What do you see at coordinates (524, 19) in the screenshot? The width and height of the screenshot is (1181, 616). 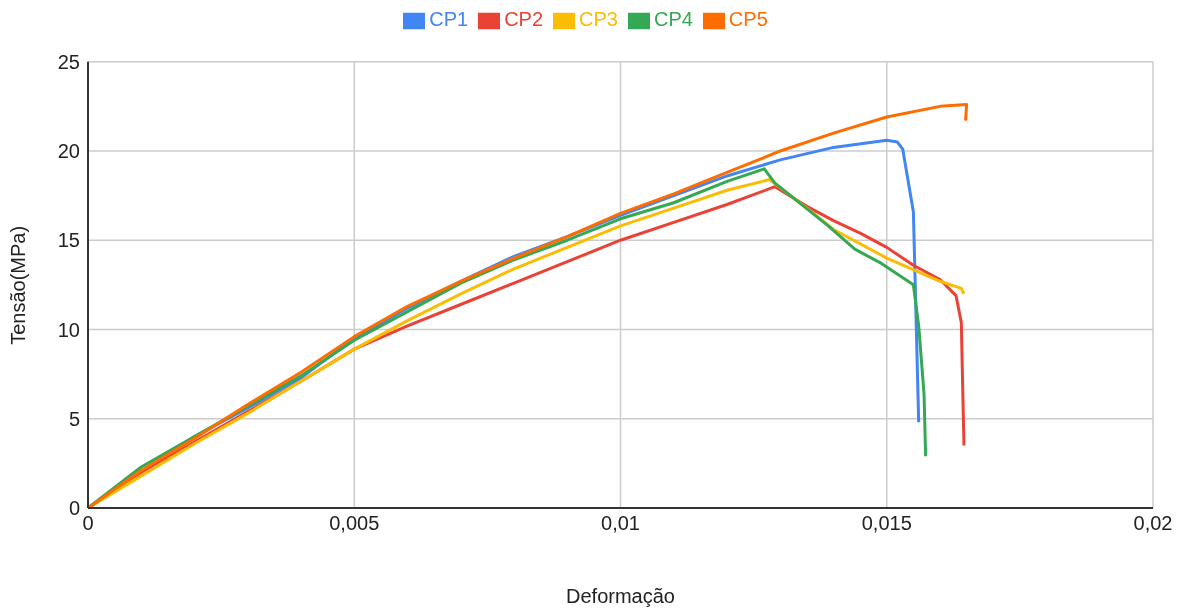 I see `legend-label: CP2` at bounding box center [524, 19].